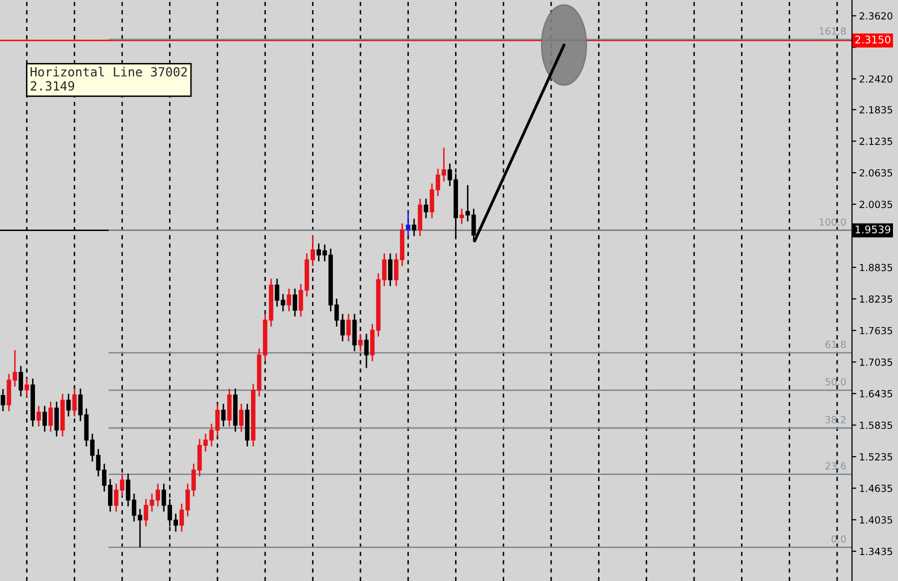 The image size is (898, 581). What do you see at coordinates (836, 466) in the screenshot?
I see `annotation: 23.6` at bounding box center [836, 466].